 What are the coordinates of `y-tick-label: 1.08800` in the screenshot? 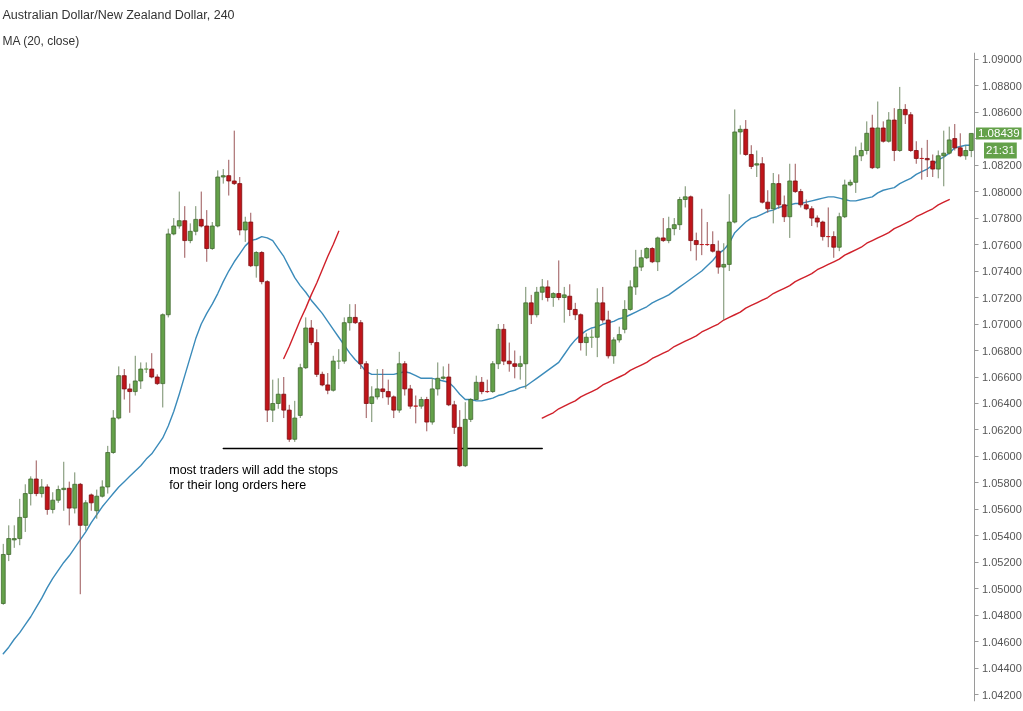 It's located at (1002, 85).